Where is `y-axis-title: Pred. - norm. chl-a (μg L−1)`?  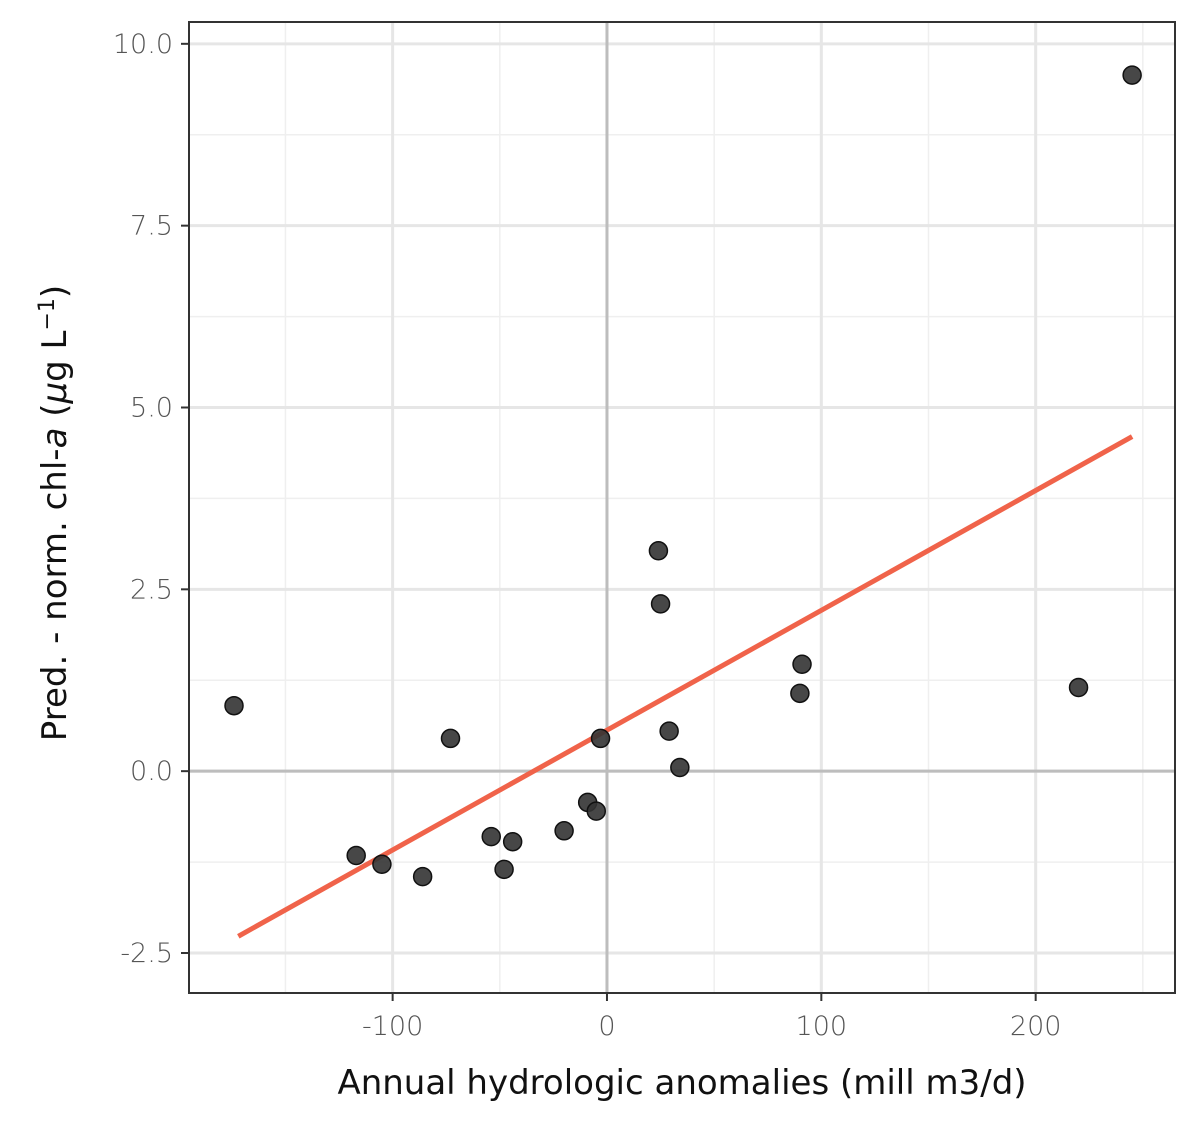 y-axis-title: Pred. - norm. chl-a (μg L−1) is located at coordinates (55, 513).